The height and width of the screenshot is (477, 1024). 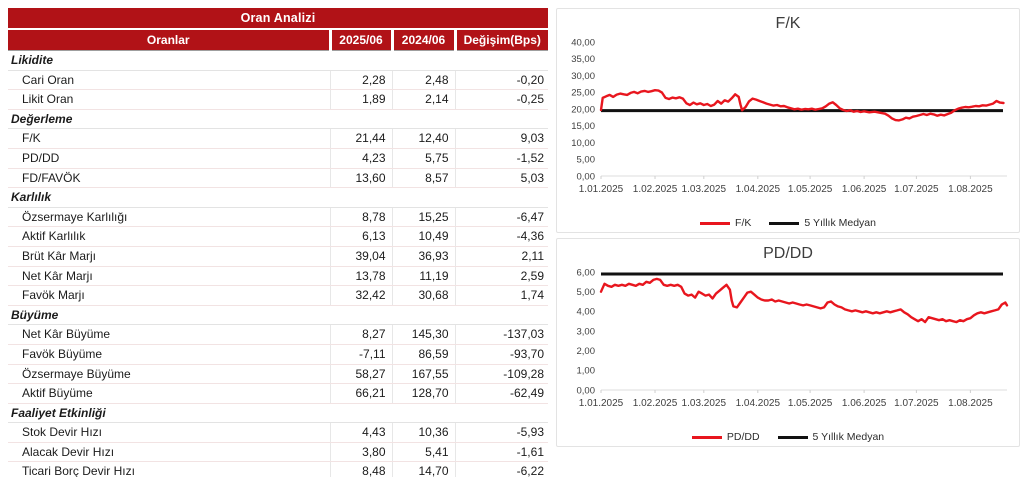 I want to click on row-label: PD/DD, so click(x=169, y=158).